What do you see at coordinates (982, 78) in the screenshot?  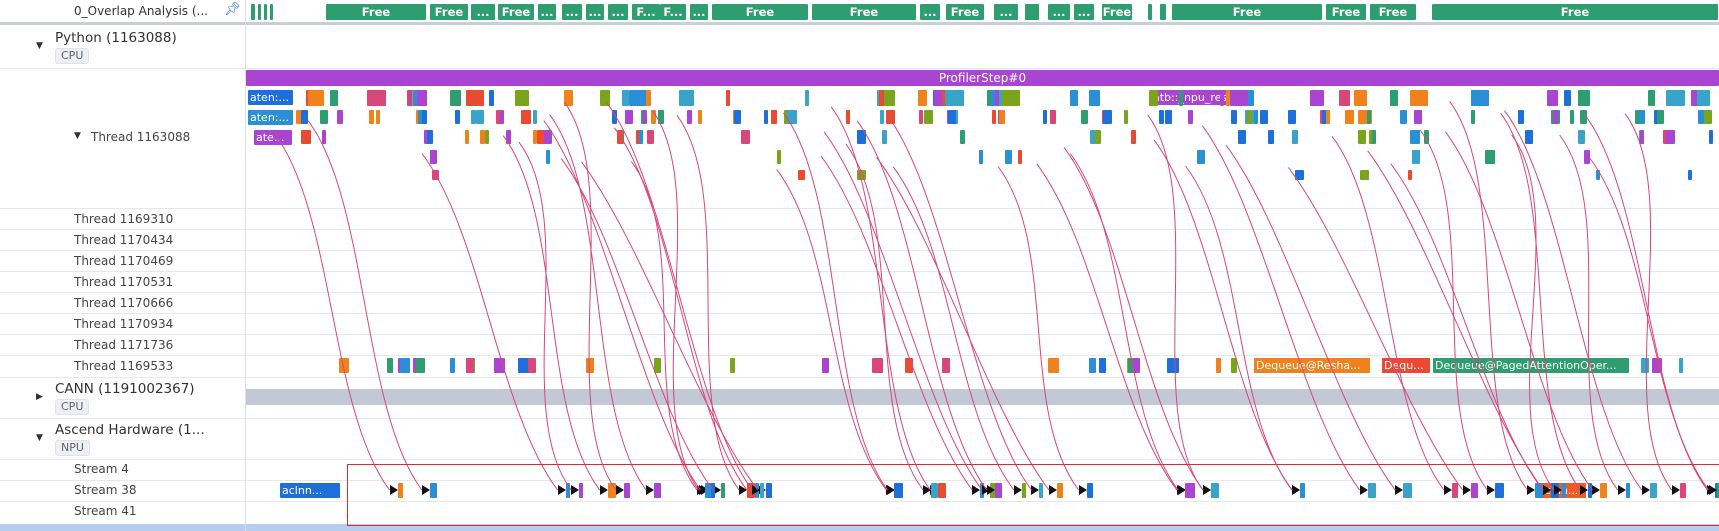 I see `profiler-step-bar: ProfilerStep#0` at bounding box center [982, 78].